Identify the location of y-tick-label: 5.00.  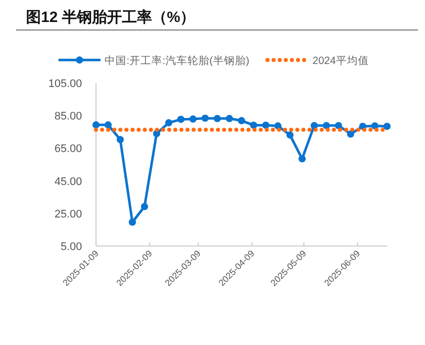
(71, 247).